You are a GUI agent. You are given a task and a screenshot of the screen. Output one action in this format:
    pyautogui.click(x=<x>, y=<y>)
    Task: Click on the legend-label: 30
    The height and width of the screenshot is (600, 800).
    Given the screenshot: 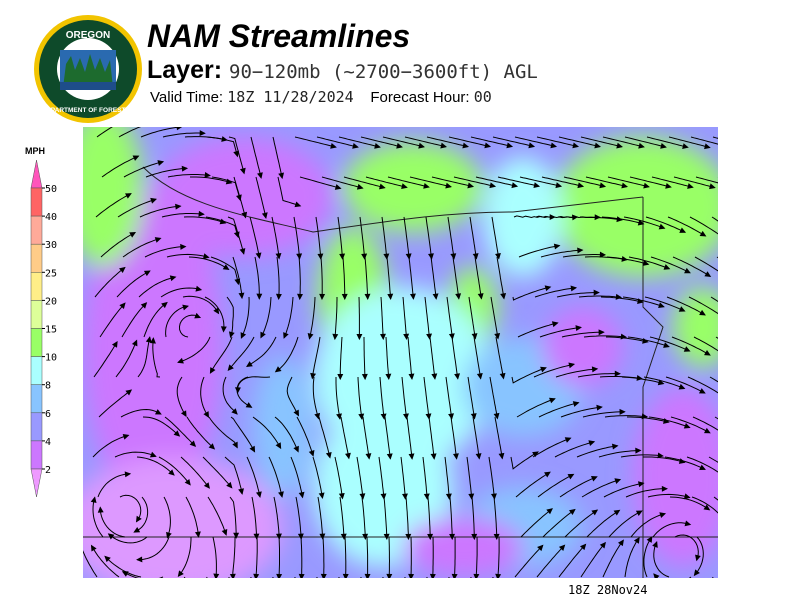 What is the action you would take?
    pyautogui.click(x=51, y=245)
    